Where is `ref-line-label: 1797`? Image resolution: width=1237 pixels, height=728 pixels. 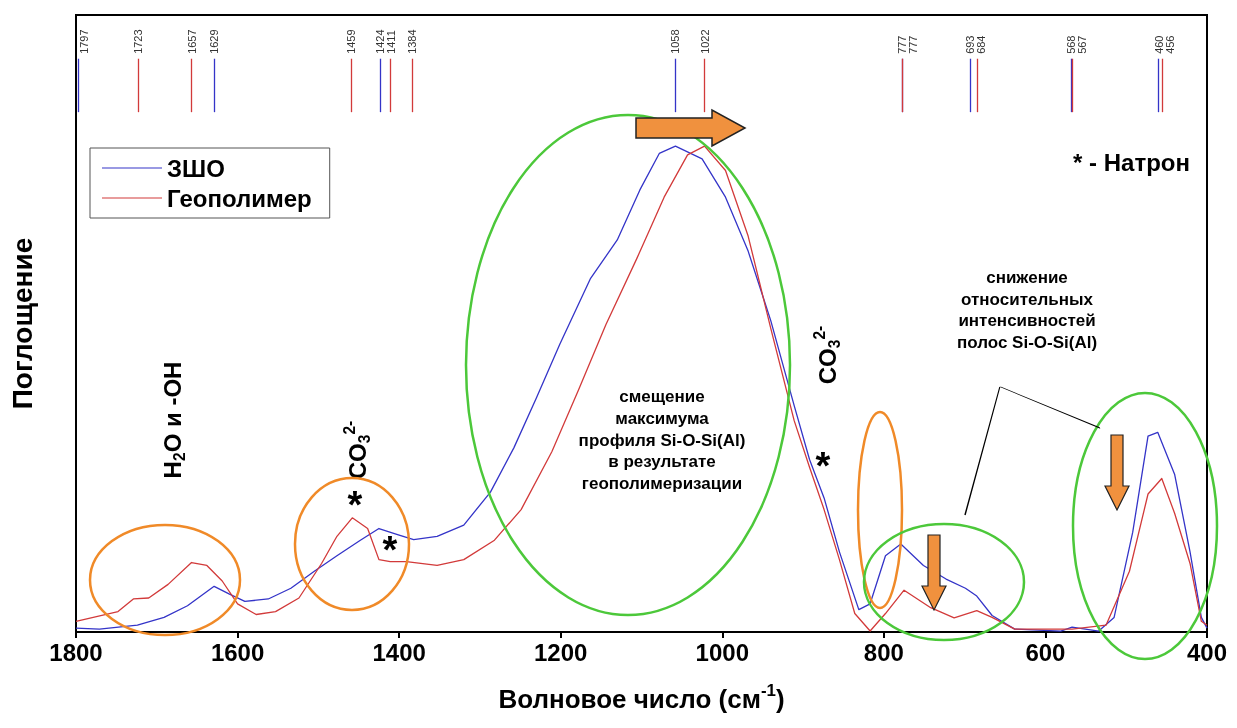
ref-line-label: 1797 is located at coordinates (84, 41).